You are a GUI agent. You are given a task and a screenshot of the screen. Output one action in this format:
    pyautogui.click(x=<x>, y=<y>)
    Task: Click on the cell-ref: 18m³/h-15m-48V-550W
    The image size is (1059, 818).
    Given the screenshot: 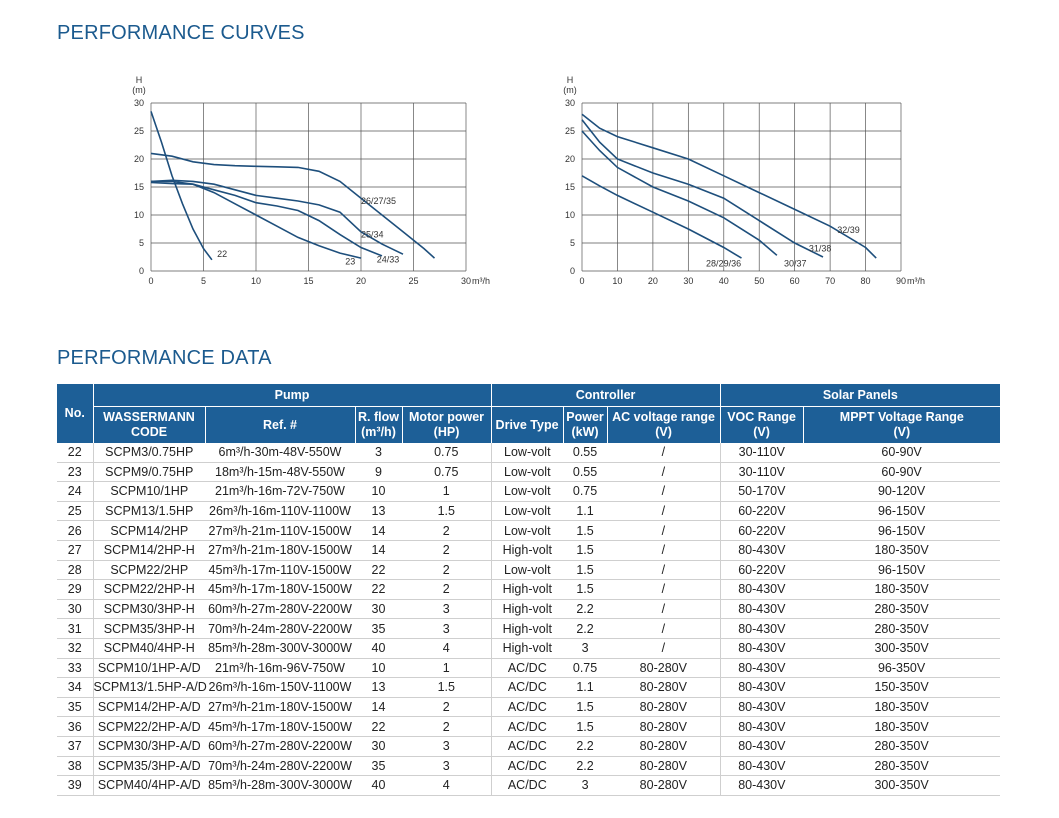 What is the action you would take?
    pyautogui.click(x=280, y=472)
    